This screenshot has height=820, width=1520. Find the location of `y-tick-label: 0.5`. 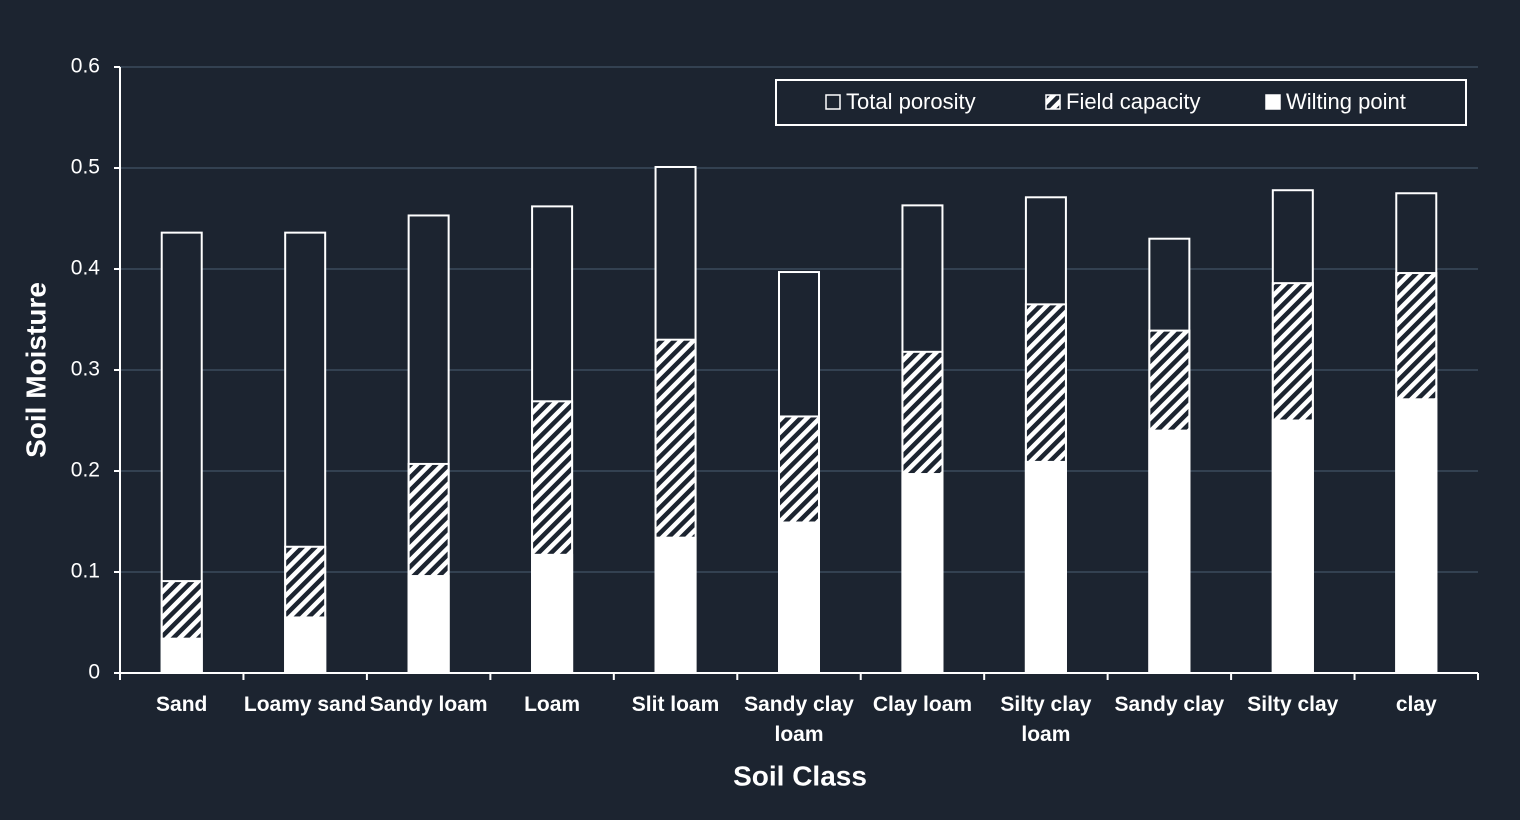

y-tick-label: 0.5 is located at coordinates (85, 167).